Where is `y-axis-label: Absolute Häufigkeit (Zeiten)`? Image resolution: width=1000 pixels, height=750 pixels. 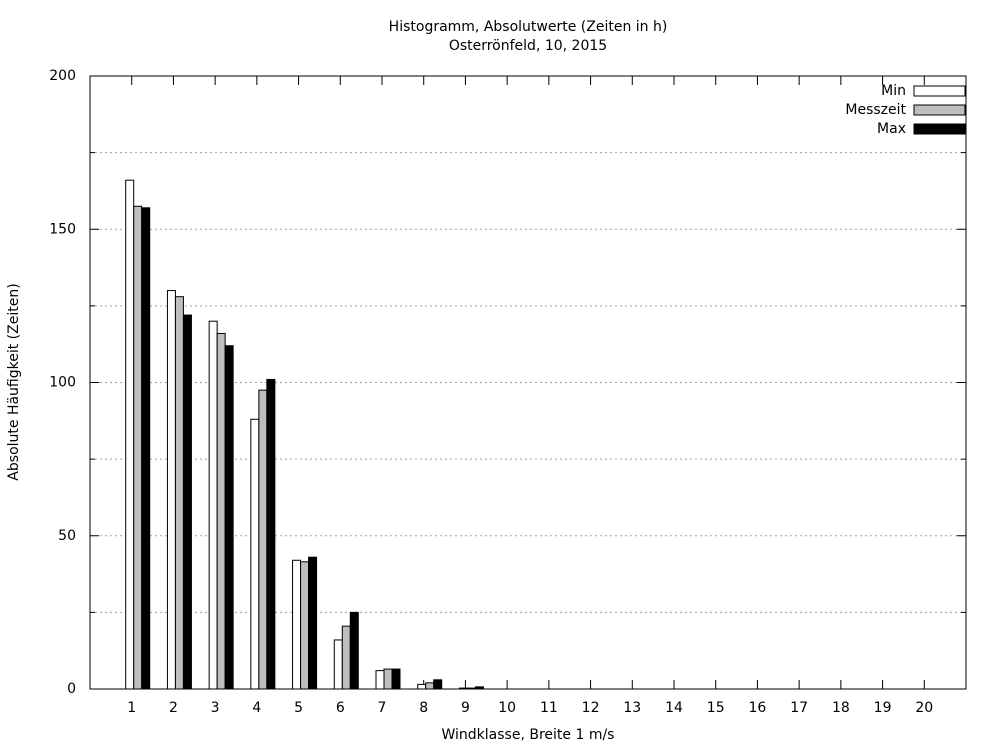
y-axis-label: Absolute Häufigkeit (Zeiten) is located at coordinates (14, 381).